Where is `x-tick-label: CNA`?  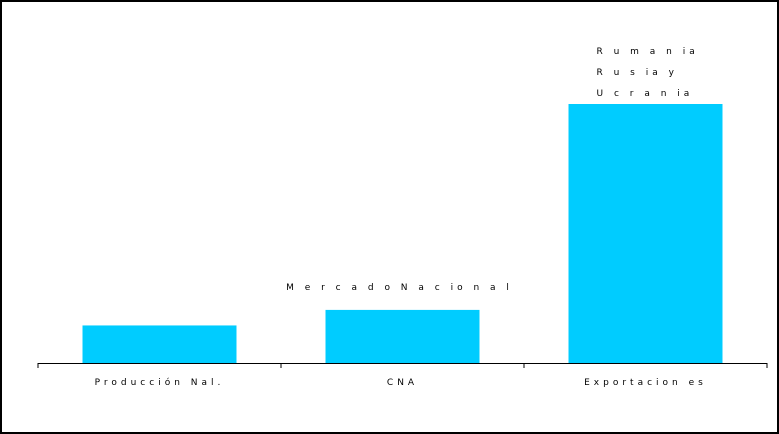
x-tick-label: CNA is located at coordinates (402, 383).